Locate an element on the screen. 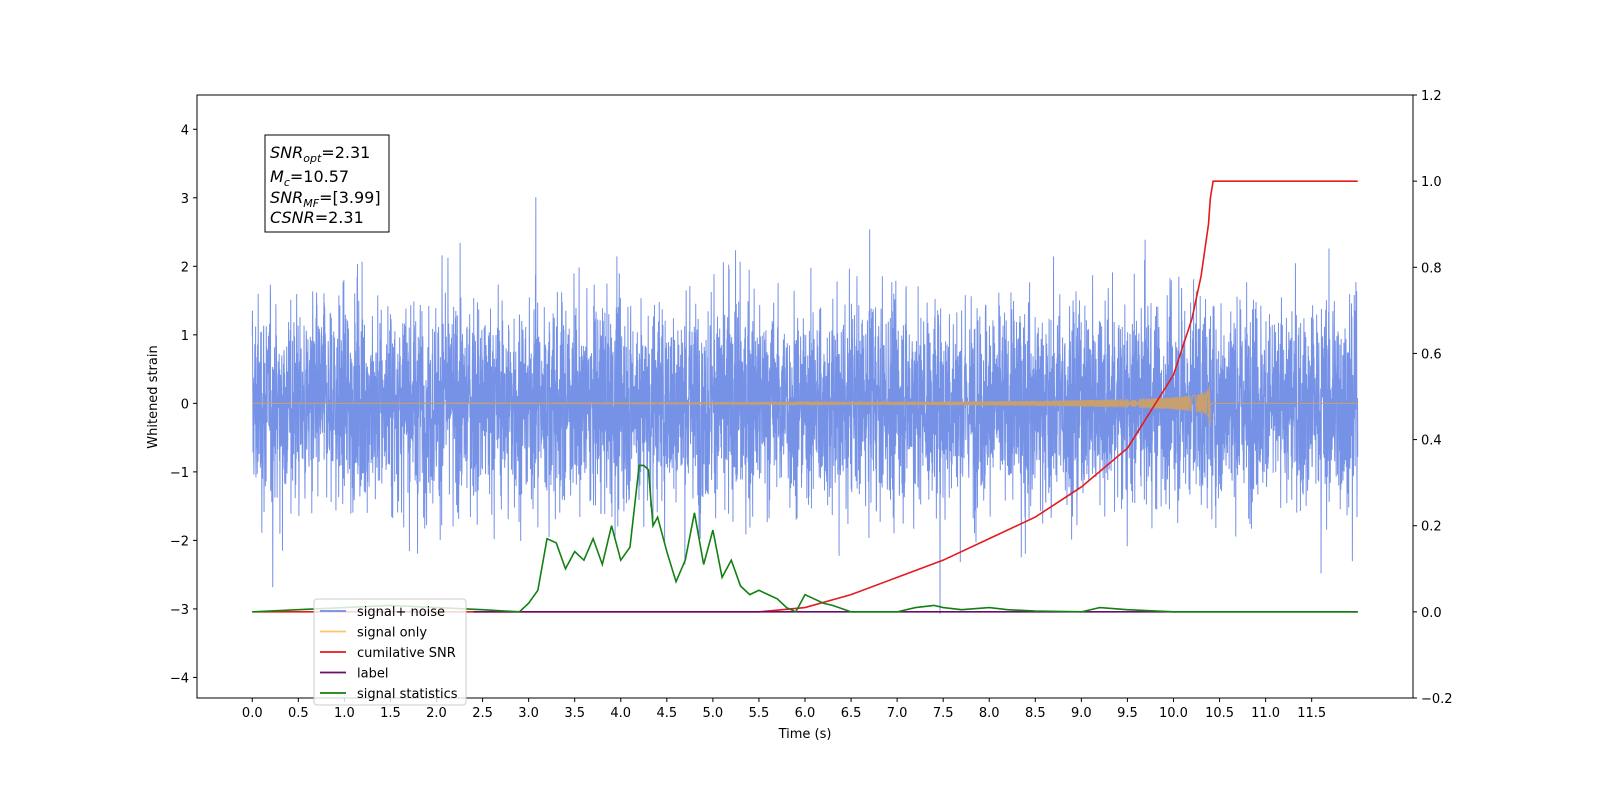 The width and height of the screenshot is (1600, 800). annotation-mc: Mc=10.57 is located at coordinates (309, 178).